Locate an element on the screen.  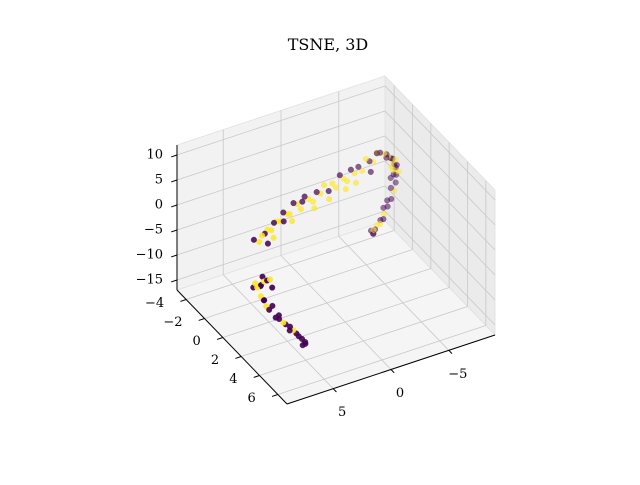
scatter-points is located at coordinates (326, 249).